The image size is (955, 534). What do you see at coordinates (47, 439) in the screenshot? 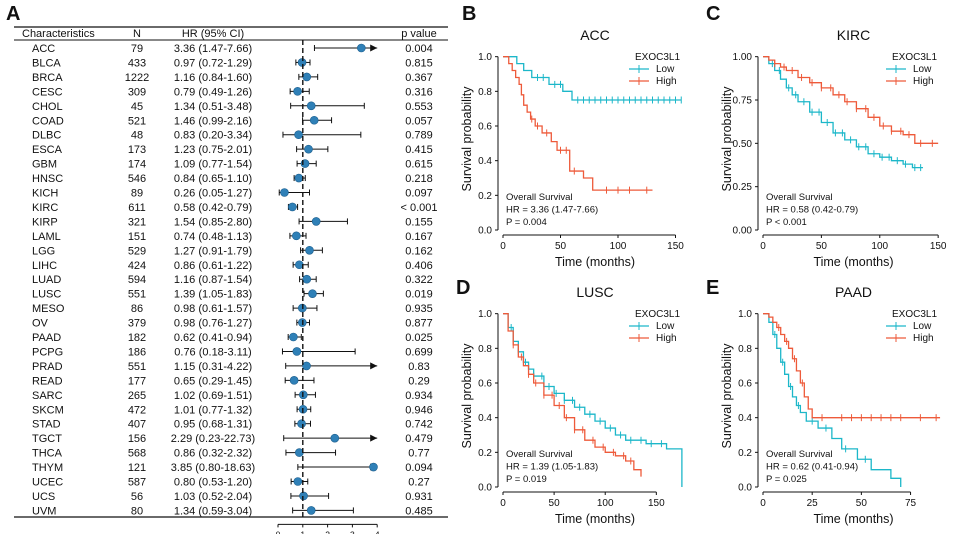
I see `row-name: TGCT` at bounding box center [47, 439].